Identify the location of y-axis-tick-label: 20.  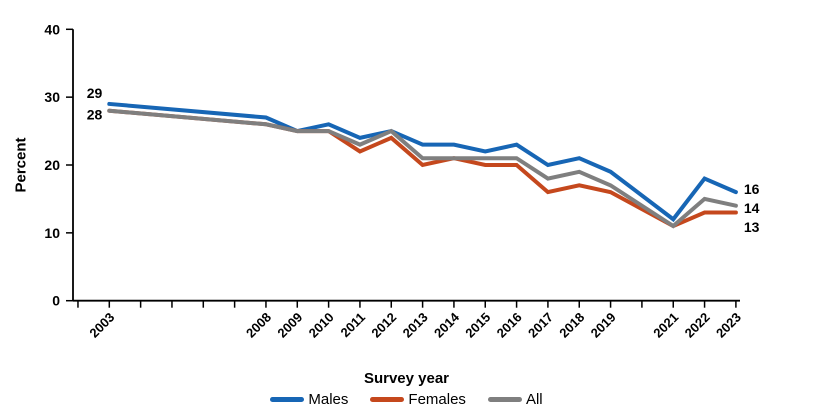
(52, 165).